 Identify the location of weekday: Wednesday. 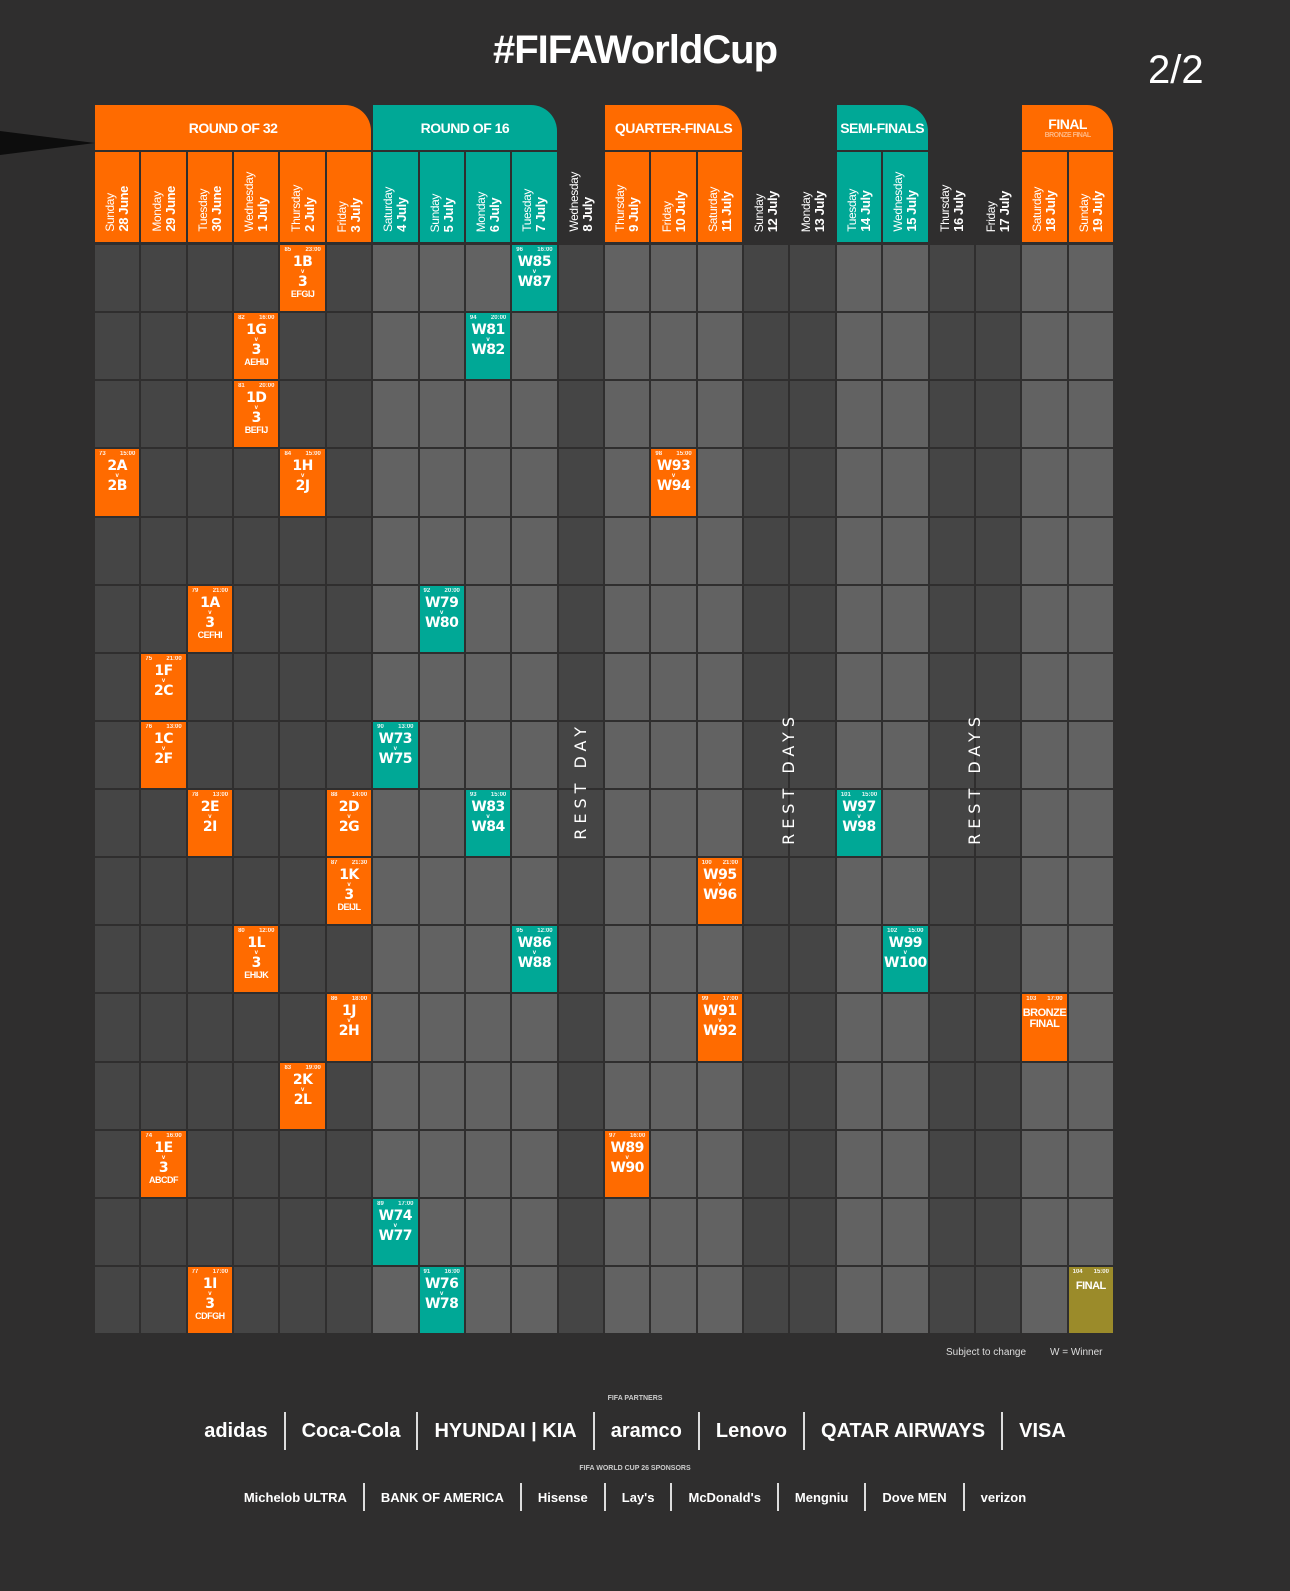
(573, 202).